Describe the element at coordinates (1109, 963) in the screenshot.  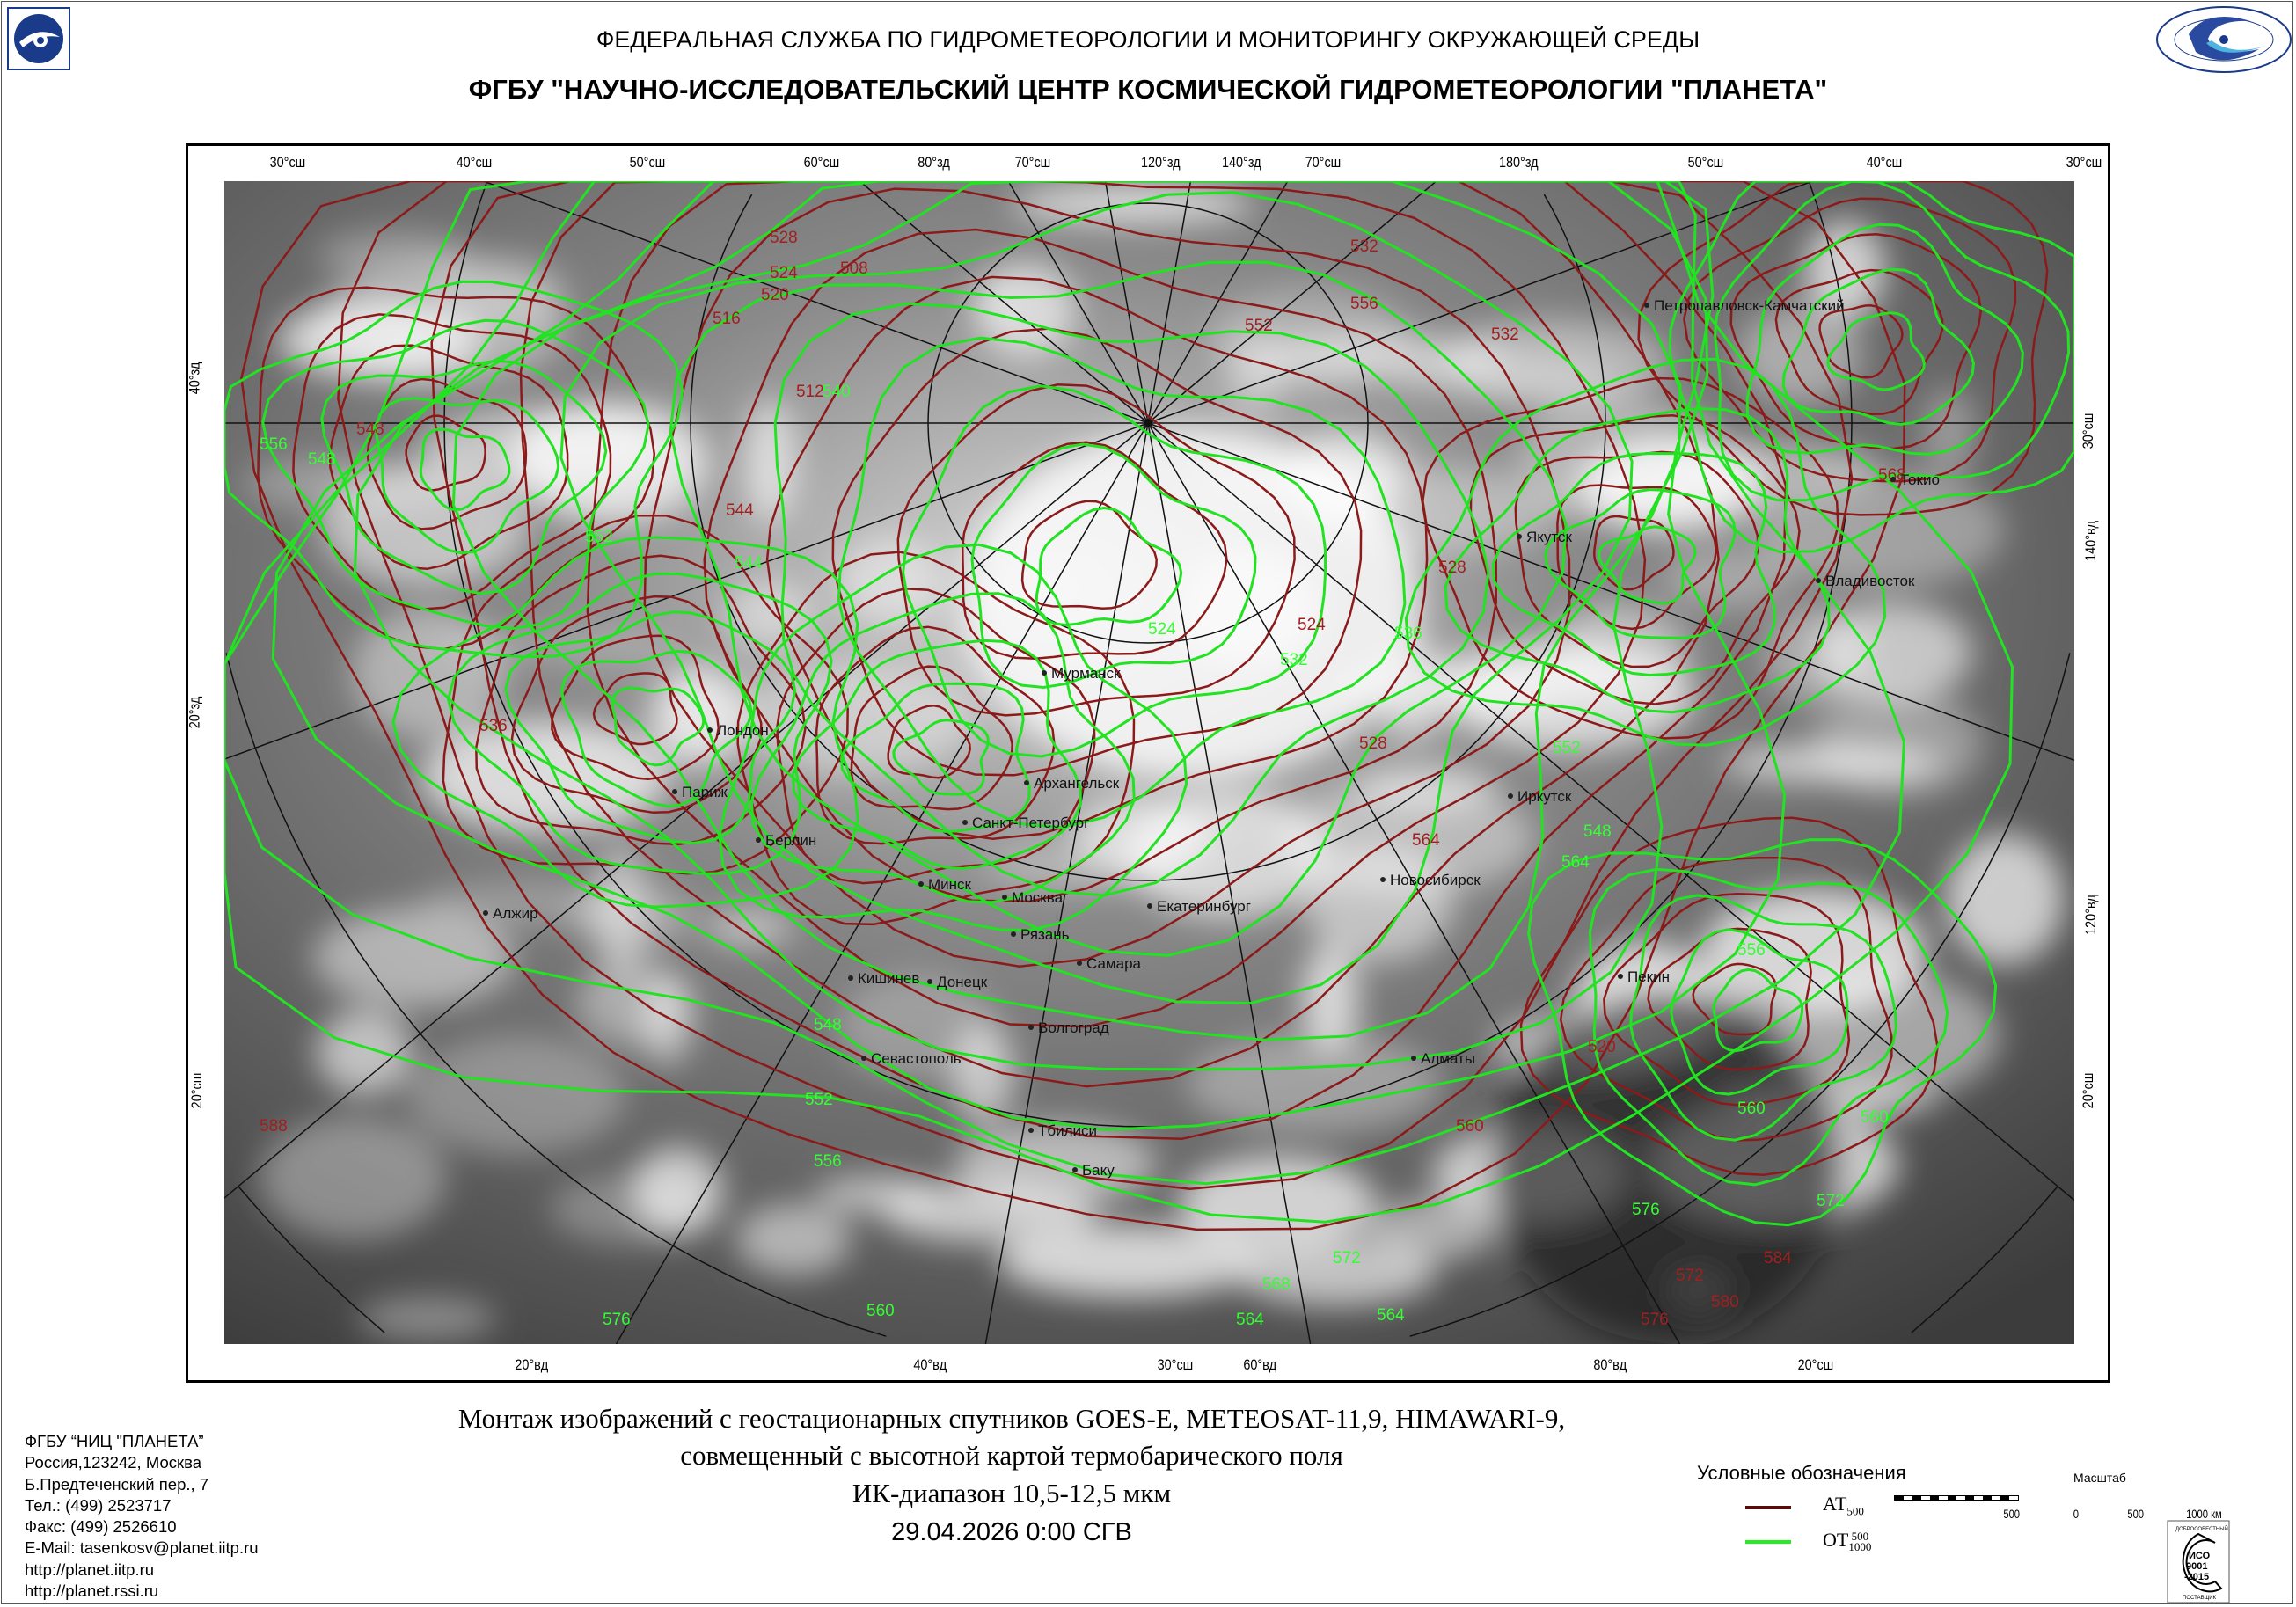
I see `city-marker: Самара` at that location.